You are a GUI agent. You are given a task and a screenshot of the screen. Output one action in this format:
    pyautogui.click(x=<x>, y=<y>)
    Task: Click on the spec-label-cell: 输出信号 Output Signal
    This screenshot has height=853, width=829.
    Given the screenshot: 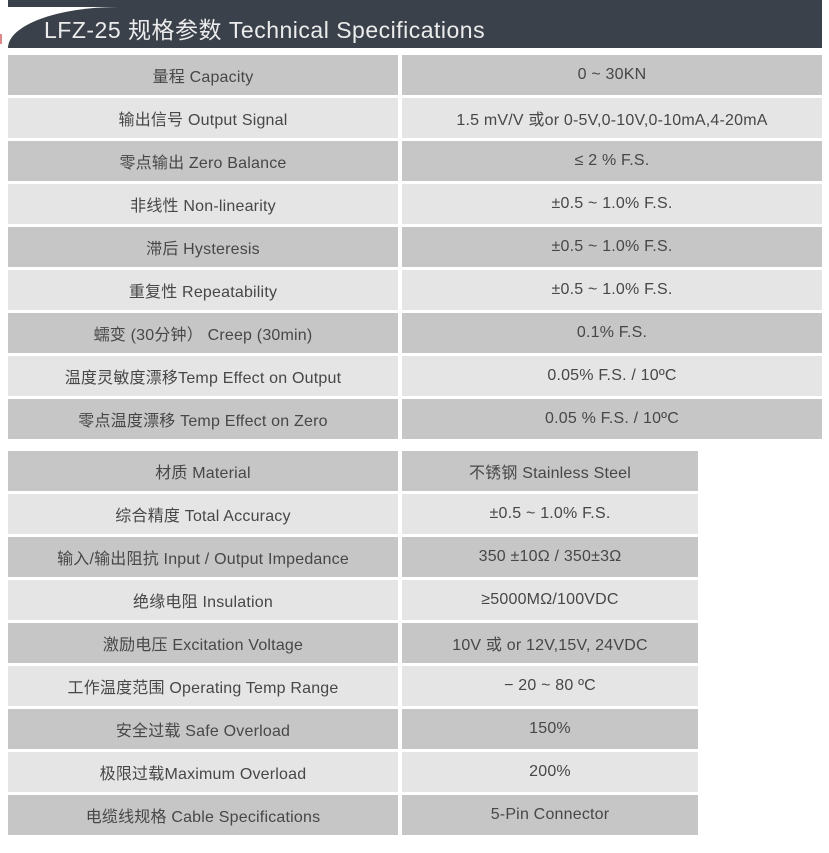 What is the action you would take?
    pyautogui.click(x=203, y=118)
    